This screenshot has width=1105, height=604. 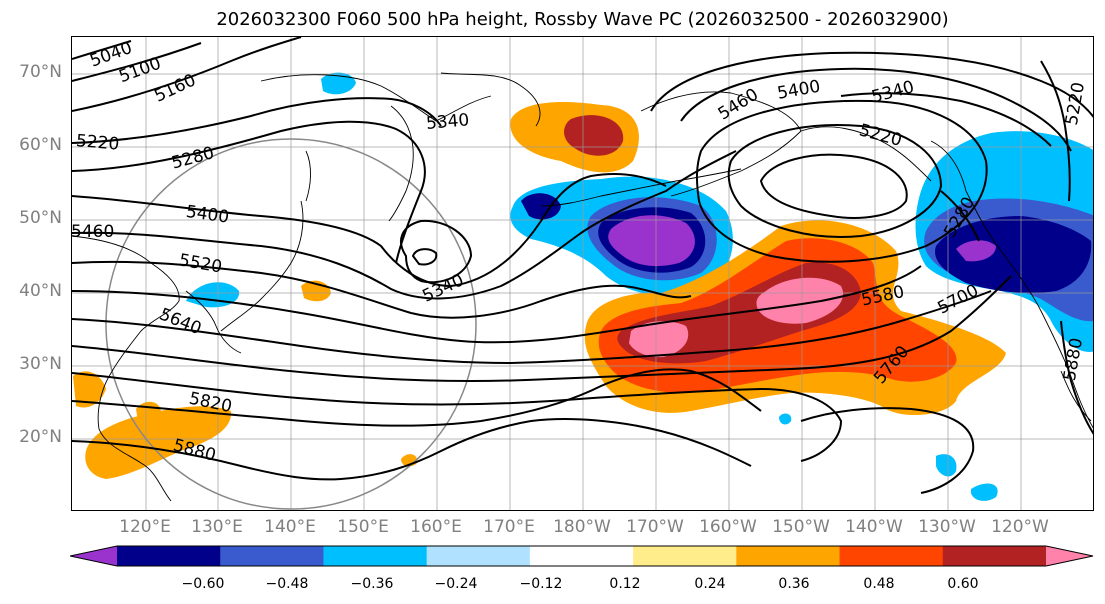 What do you see at coordinates (582, 527) in the screenshot?
I see `lon-label-180w: 180°W` at bounding box center [582, 527].